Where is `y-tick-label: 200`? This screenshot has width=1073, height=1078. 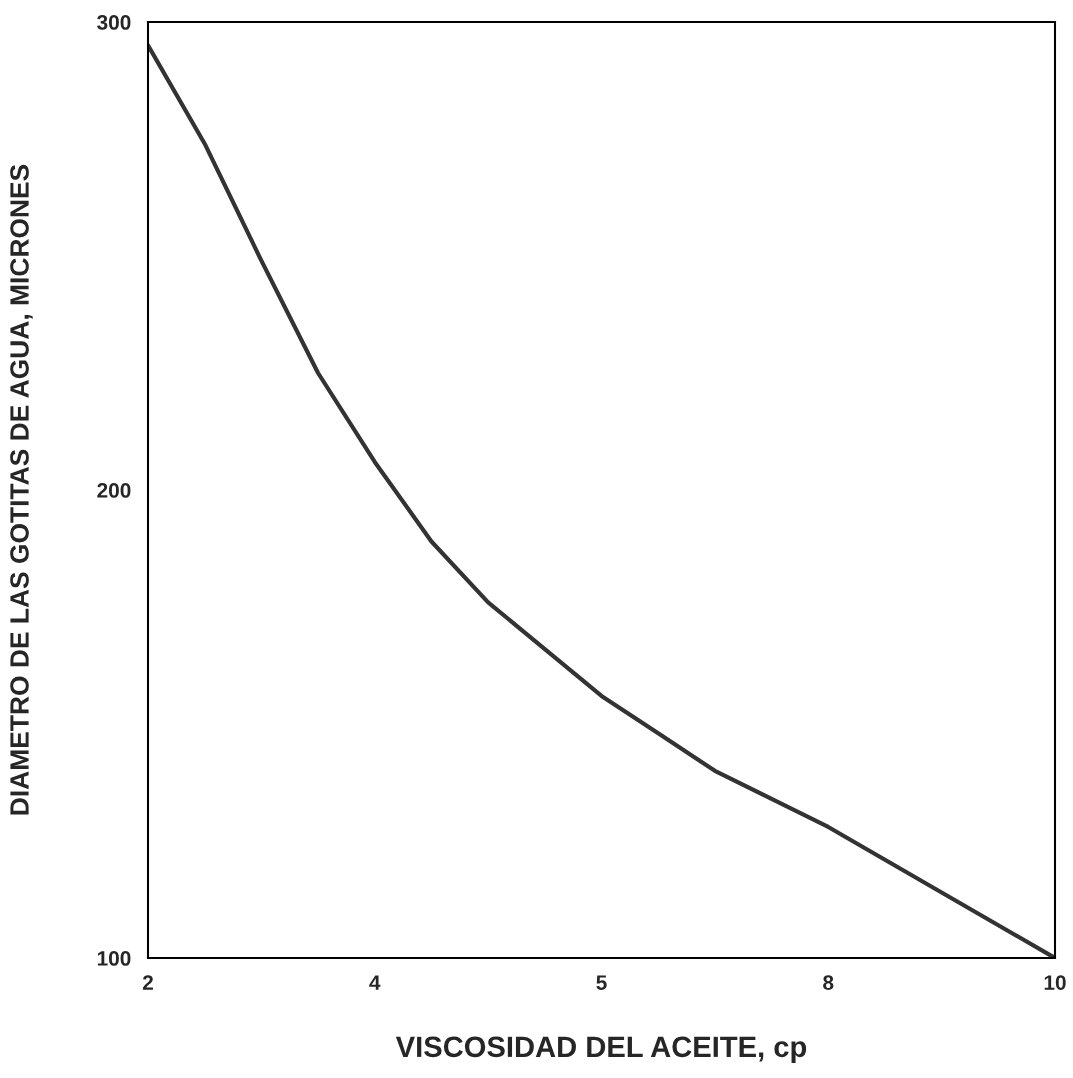
y-tick-label: 200 is located at coordinates (114, 490).